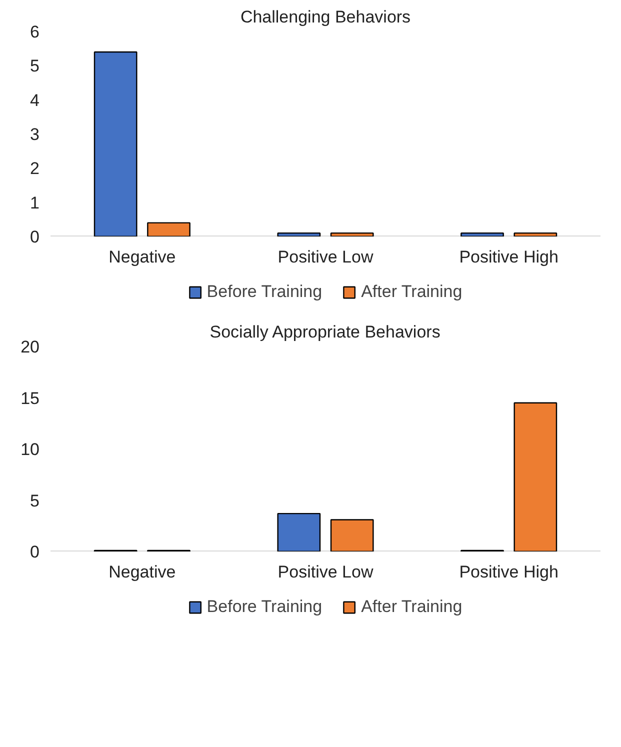 This screenshot has height=747, width=621. I want to click on y-tick-label: 10, so click(30, 449).